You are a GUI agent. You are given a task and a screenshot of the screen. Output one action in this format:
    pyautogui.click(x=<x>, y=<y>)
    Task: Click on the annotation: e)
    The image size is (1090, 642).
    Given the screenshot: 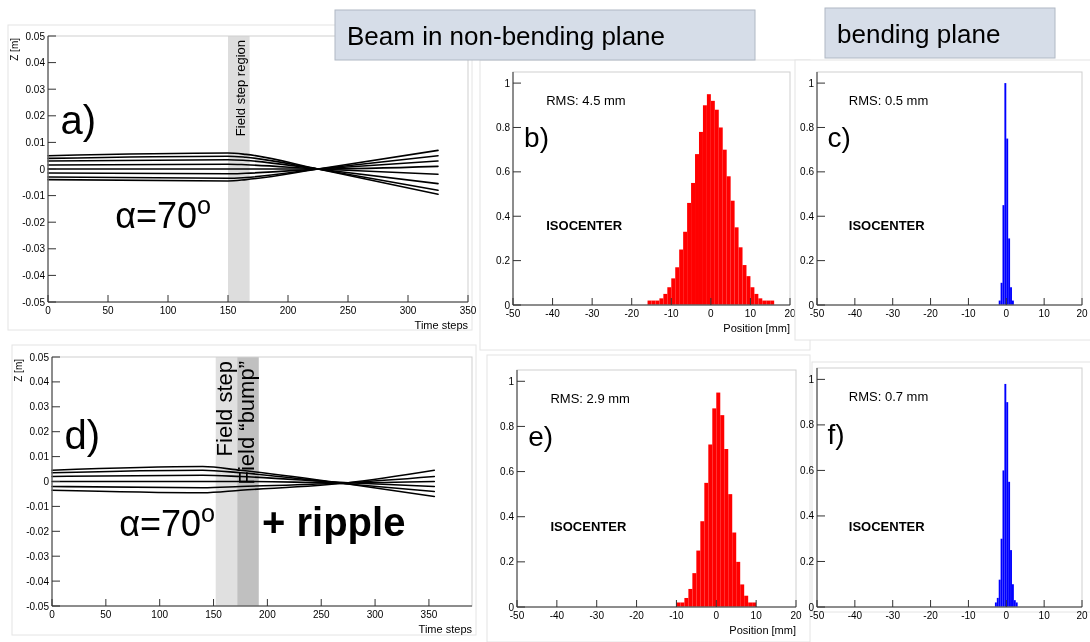 What is the action you would take?
    pyautogui.click(x=541, y=436)
    